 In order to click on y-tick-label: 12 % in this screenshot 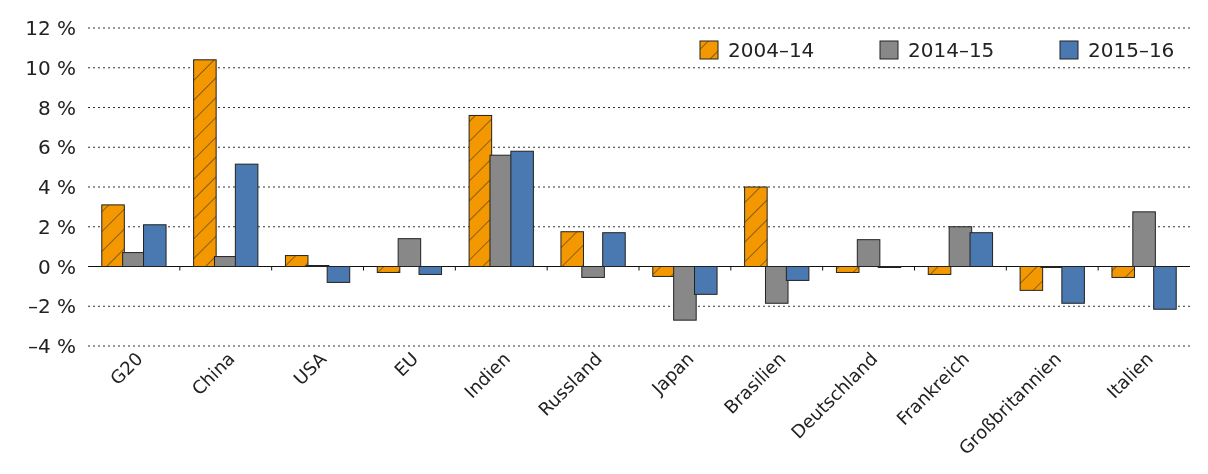, I will do `click(50, 28)`.